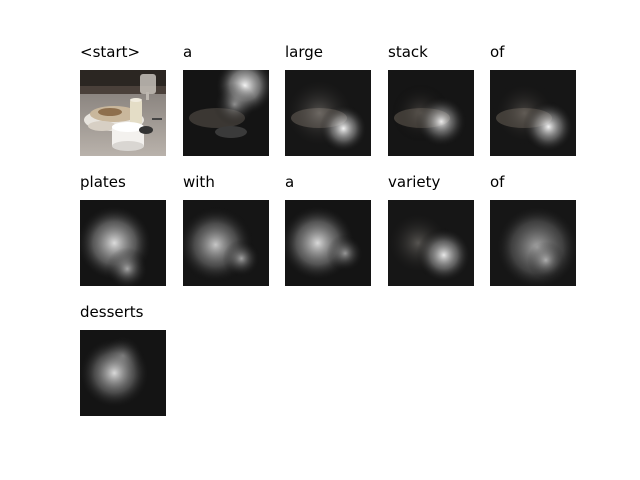  What do you see at coordinates (199, 182) in the screenshot?
I see `token-word: with` at bounding box center [199, 182].